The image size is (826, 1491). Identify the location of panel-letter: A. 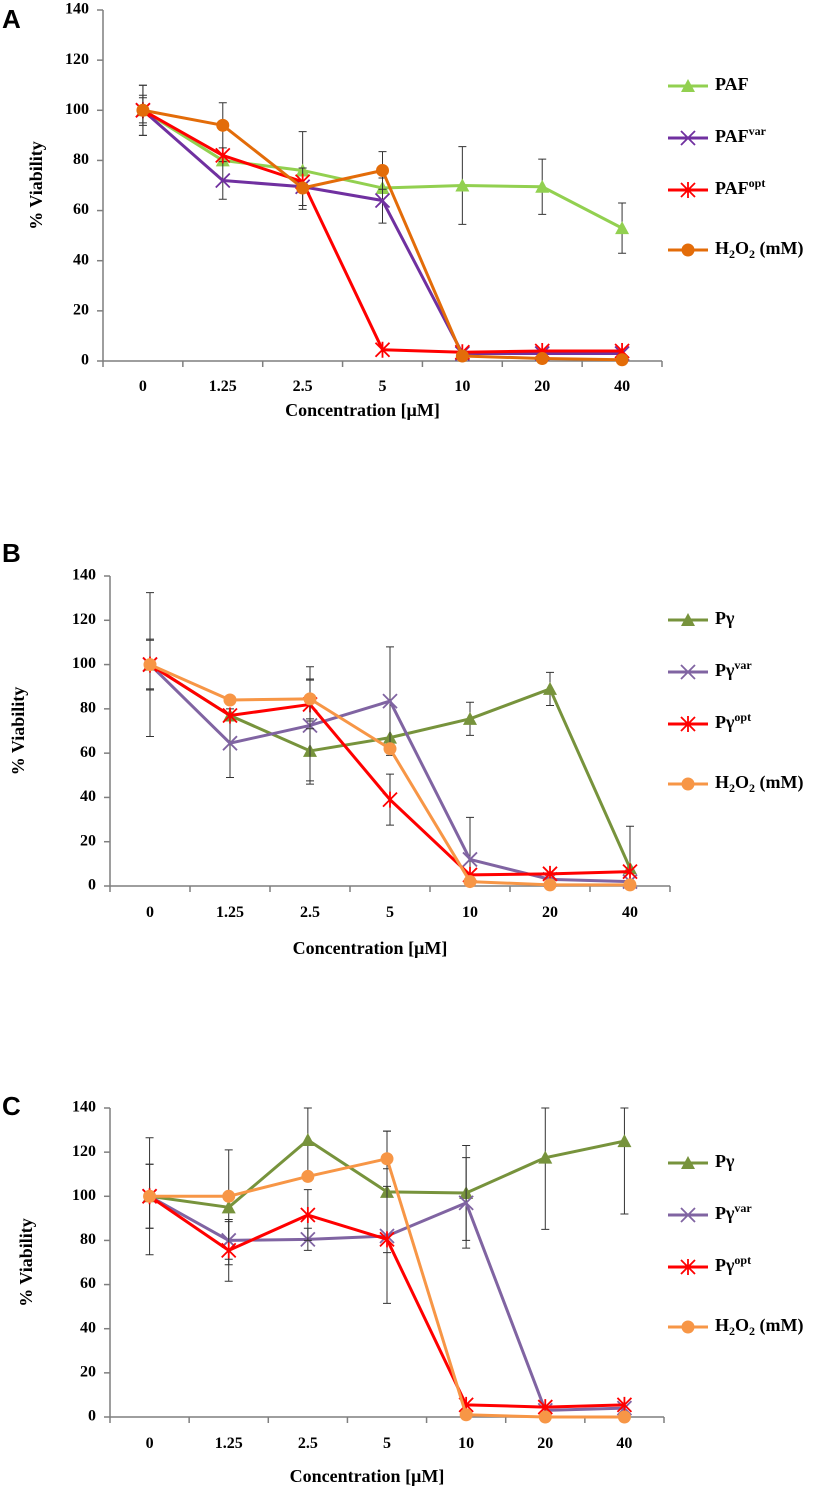
(11, 19).